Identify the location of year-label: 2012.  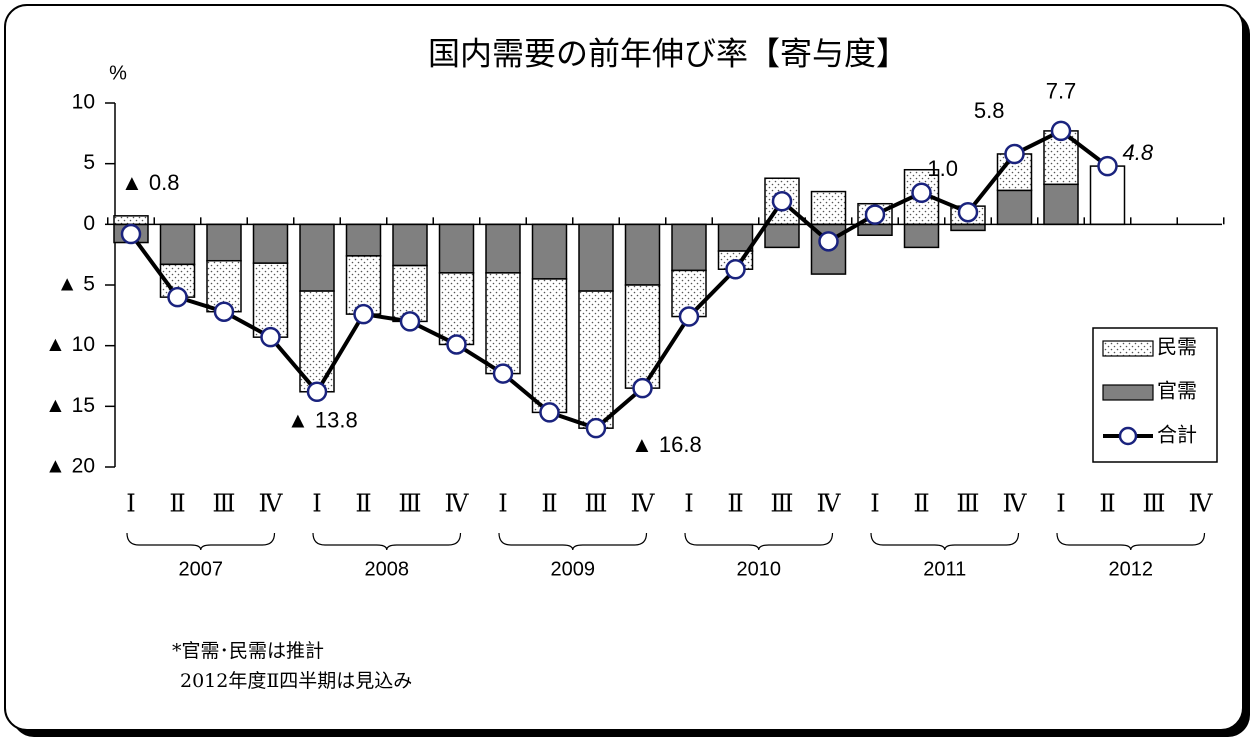
(1131, 569).